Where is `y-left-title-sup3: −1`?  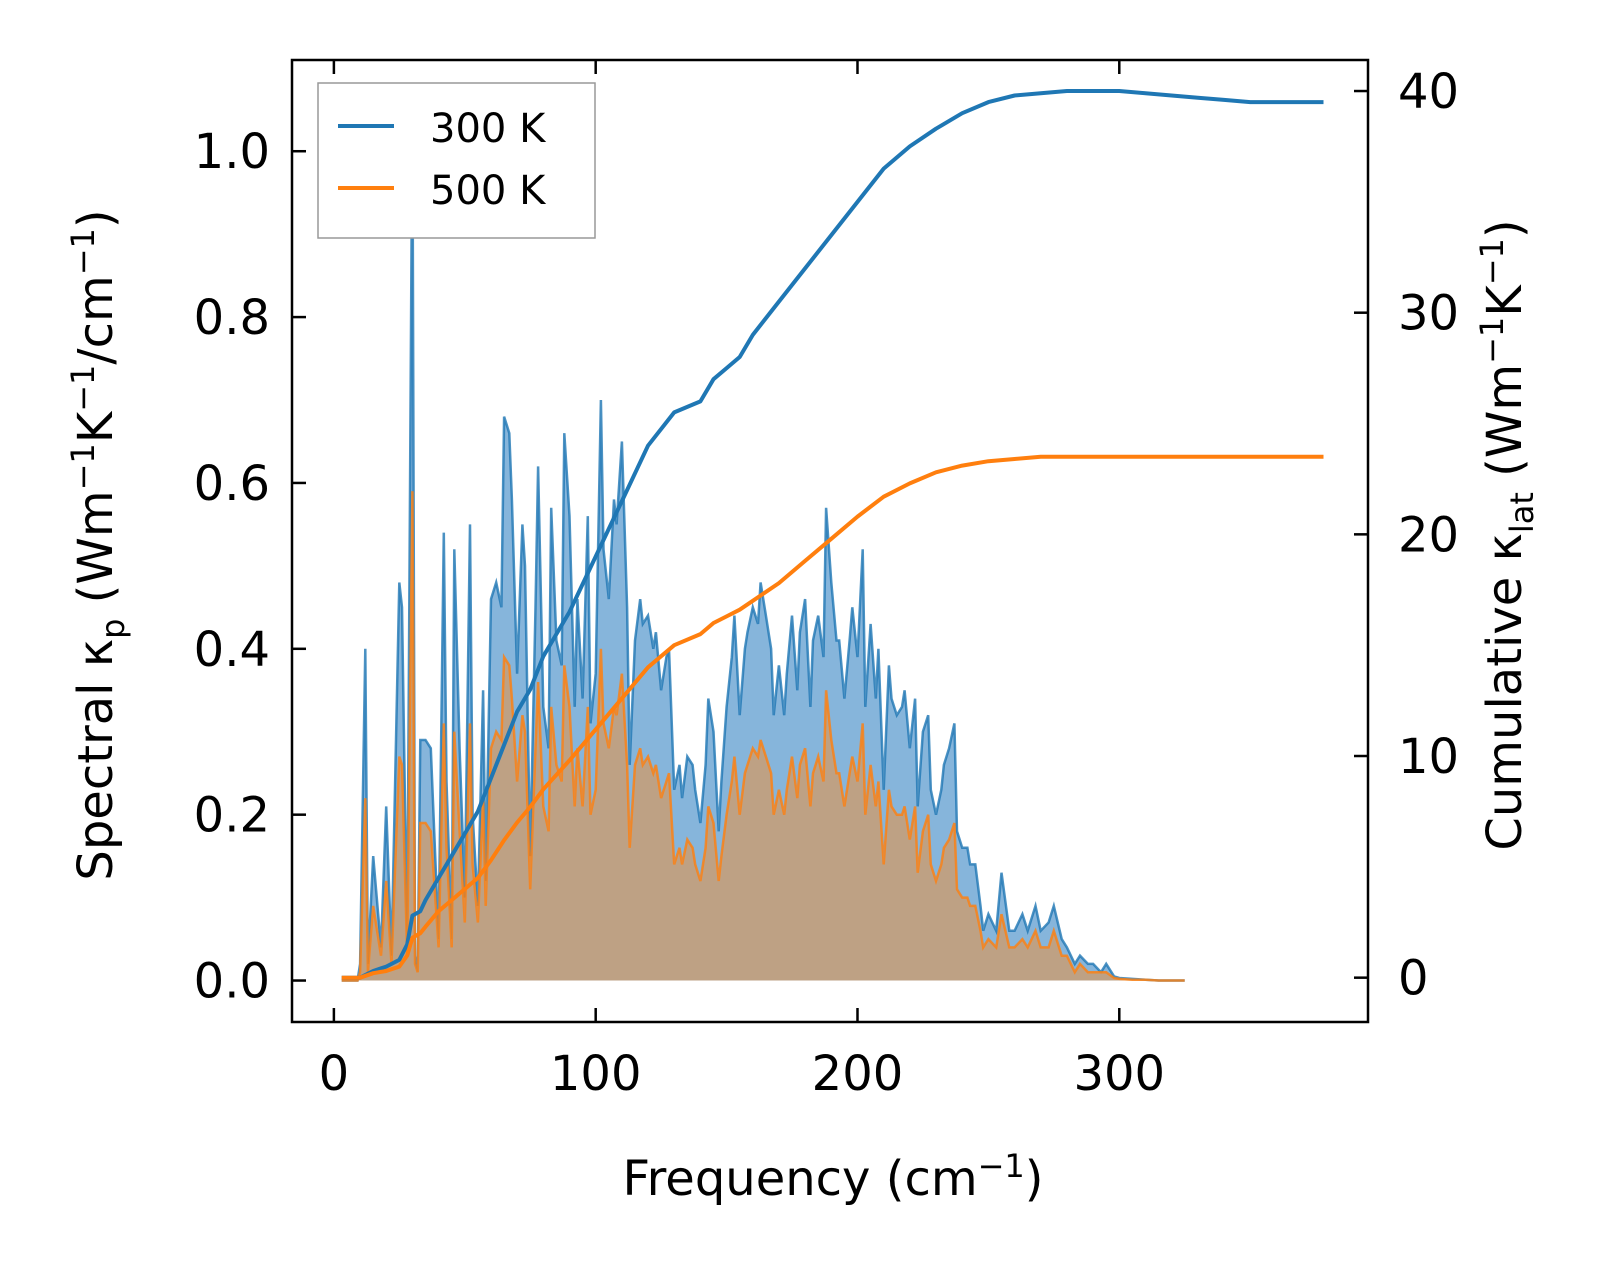 y-left-title-sup3: −1 is located at coordinates (83, 251).